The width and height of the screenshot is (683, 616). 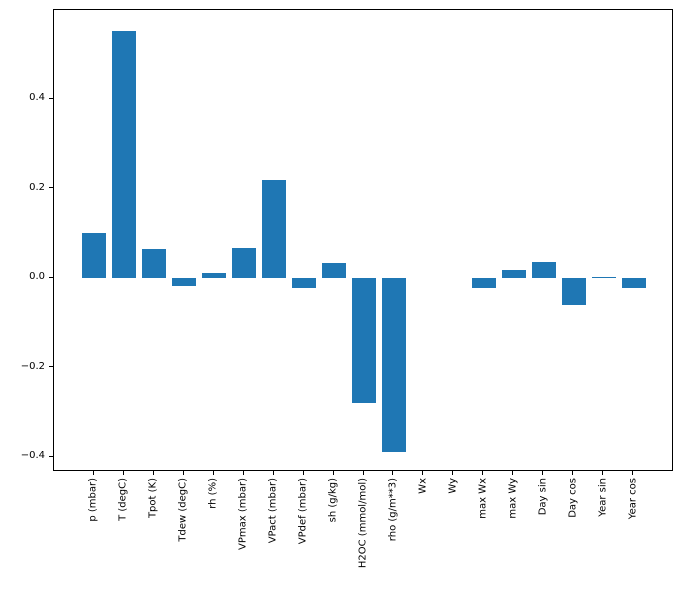 I want to click on x-tick-label: T (degC), so click(x=123, y=499).